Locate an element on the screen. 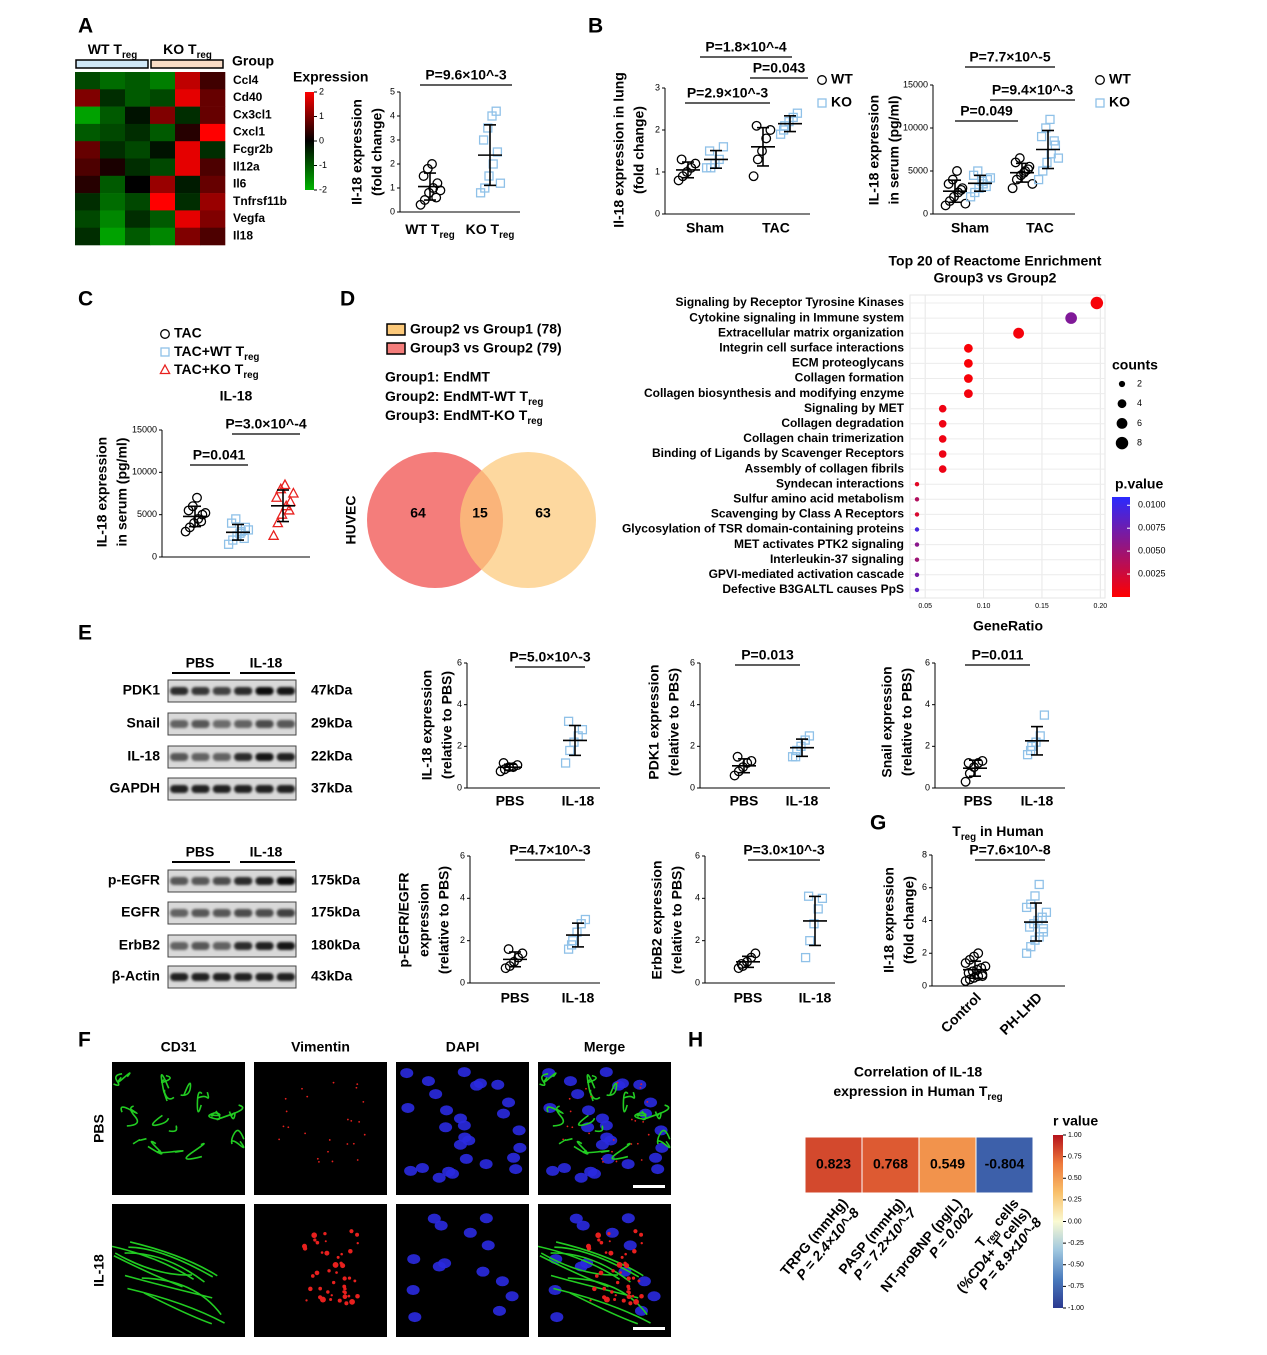  panel-letter: D is located at coordinates (347, 299).